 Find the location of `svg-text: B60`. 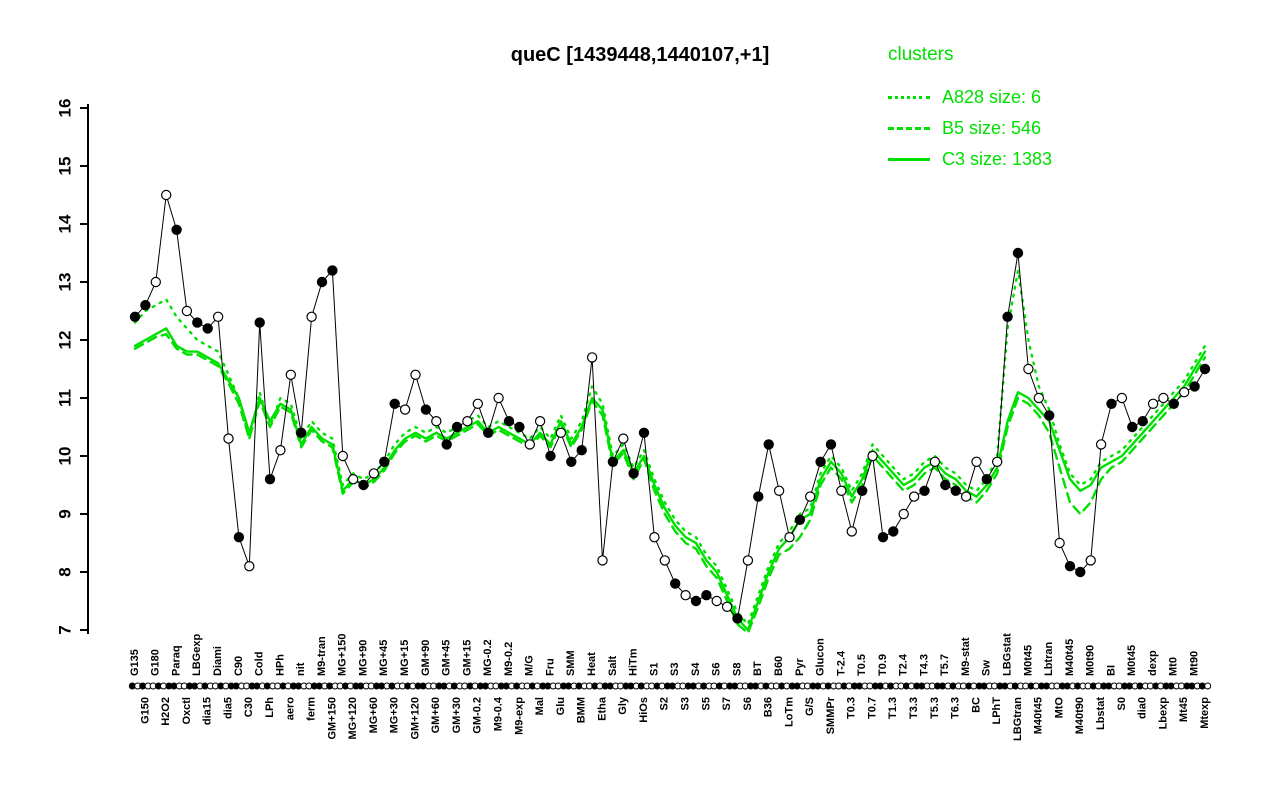

svg-text: B60 is located at coordinates (779, 666).